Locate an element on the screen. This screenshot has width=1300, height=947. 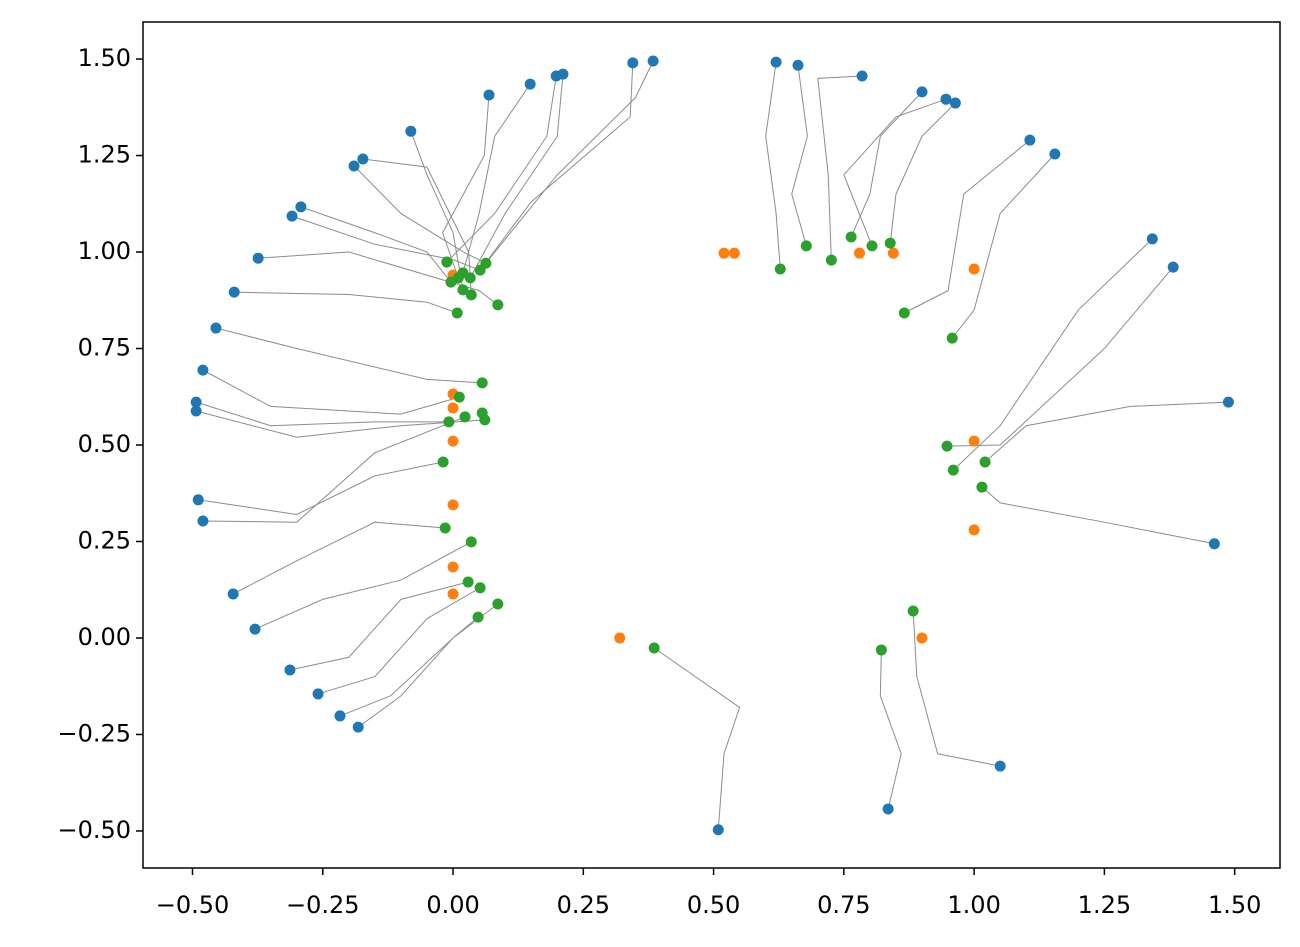
y-tick-label: 1.00 is located at coordinates (104, 251).